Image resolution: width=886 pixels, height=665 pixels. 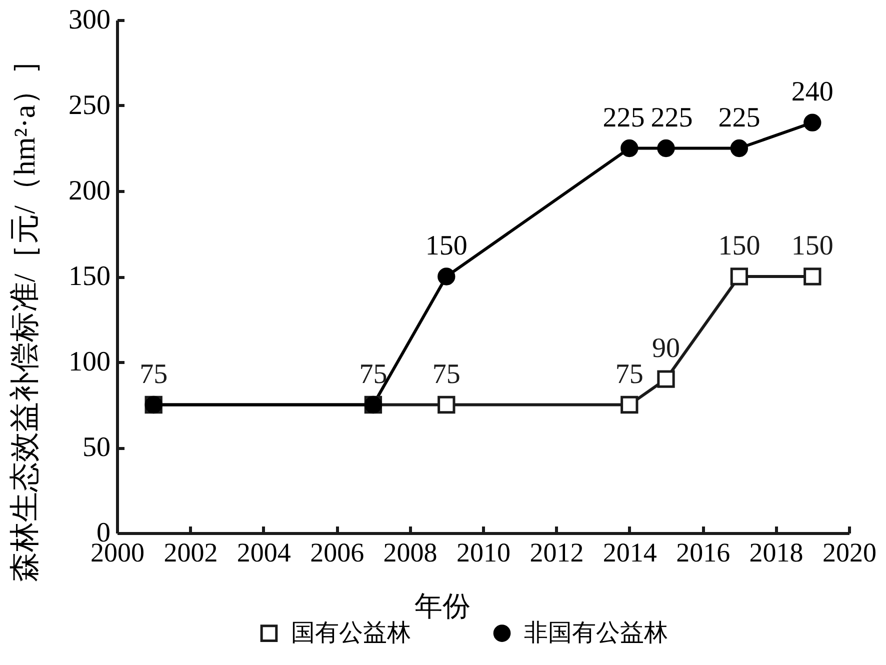 I want to click on legend-label: 非国有公益林, so click(x=596, y=633).